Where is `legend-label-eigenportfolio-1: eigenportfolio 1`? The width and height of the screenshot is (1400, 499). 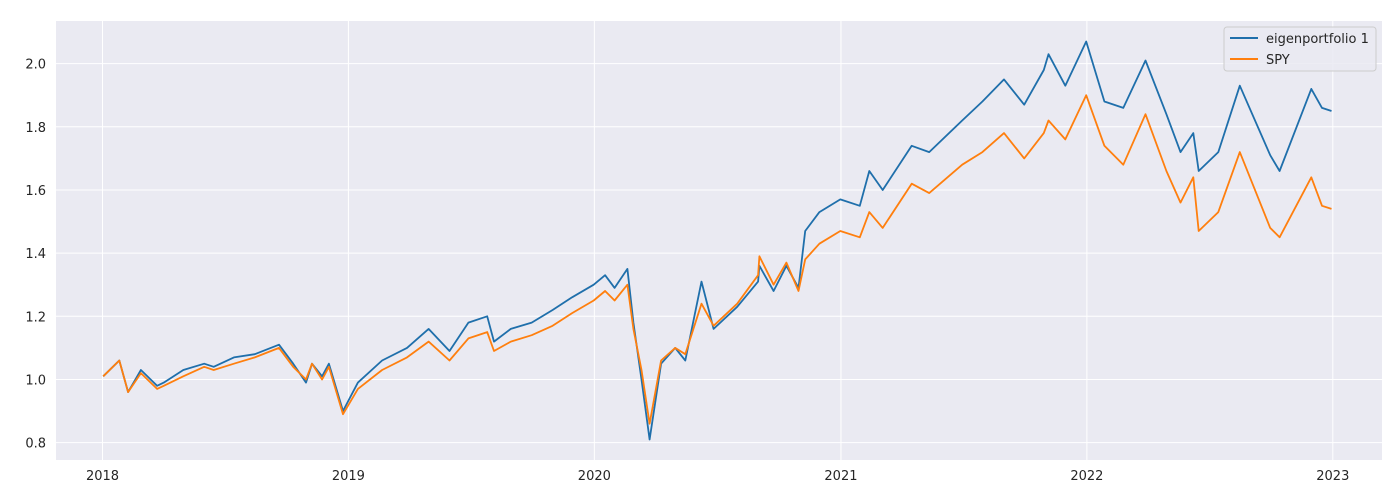 legend-label-eigenportfolio-1: eigenportfolio 1 is located at coordinates (1317, 39).